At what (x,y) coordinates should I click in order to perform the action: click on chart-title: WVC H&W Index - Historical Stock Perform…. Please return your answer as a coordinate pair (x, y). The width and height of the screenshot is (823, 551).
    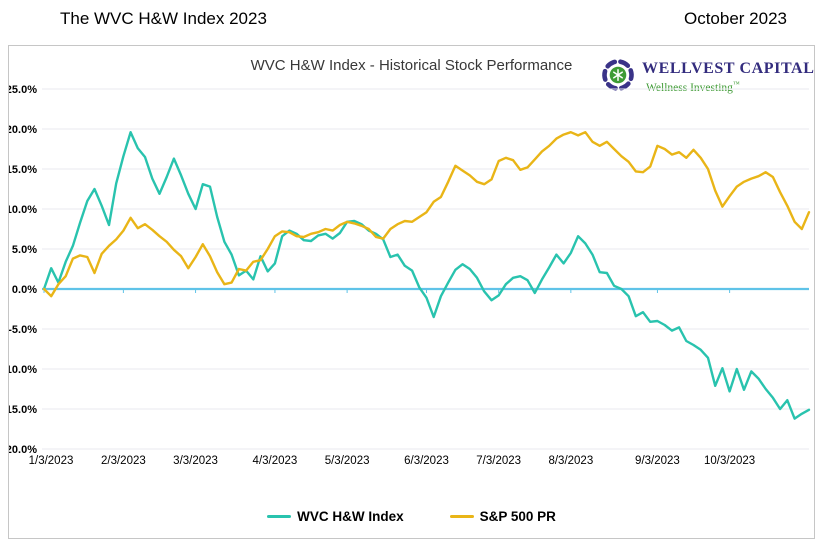
    Looking at the image, I should click on (411, 65).